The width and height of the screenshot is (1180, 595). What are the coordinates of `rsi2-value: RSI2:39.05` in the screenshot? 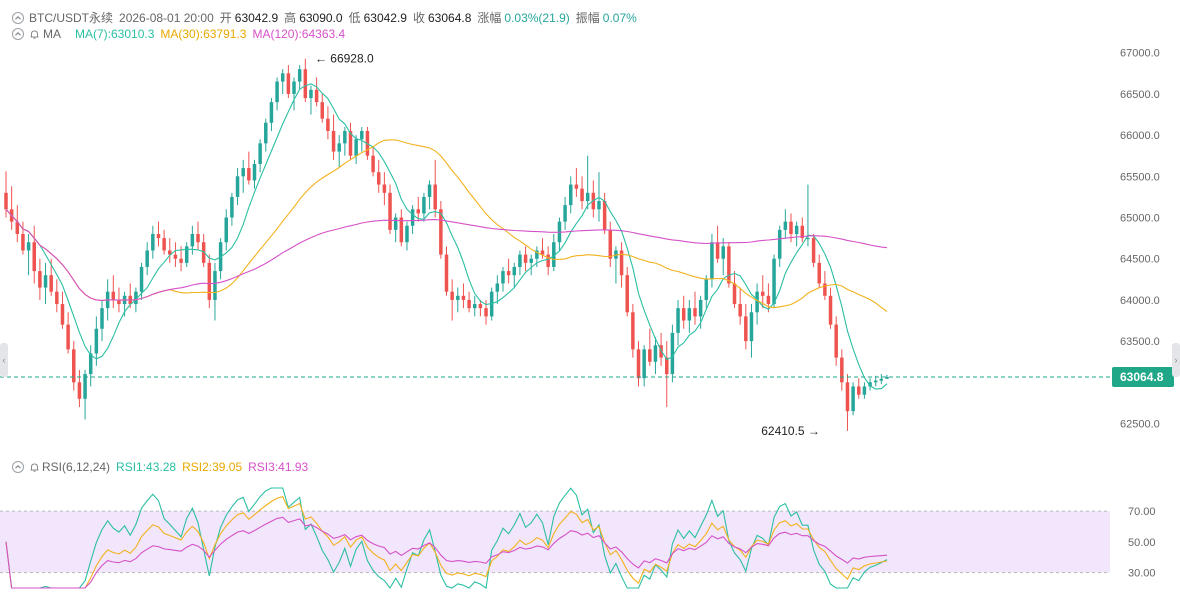 It's located at (212, 467).